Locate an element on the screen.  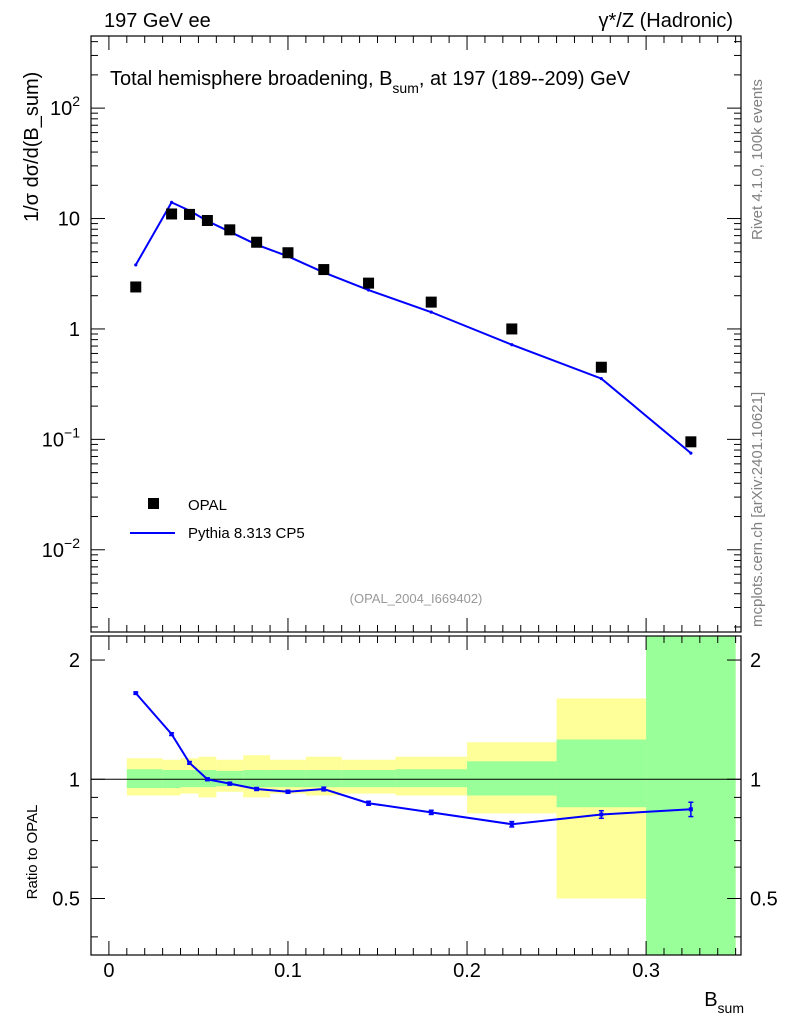
x-axis-label-sub: sum is located at coordinates (731, 1008).